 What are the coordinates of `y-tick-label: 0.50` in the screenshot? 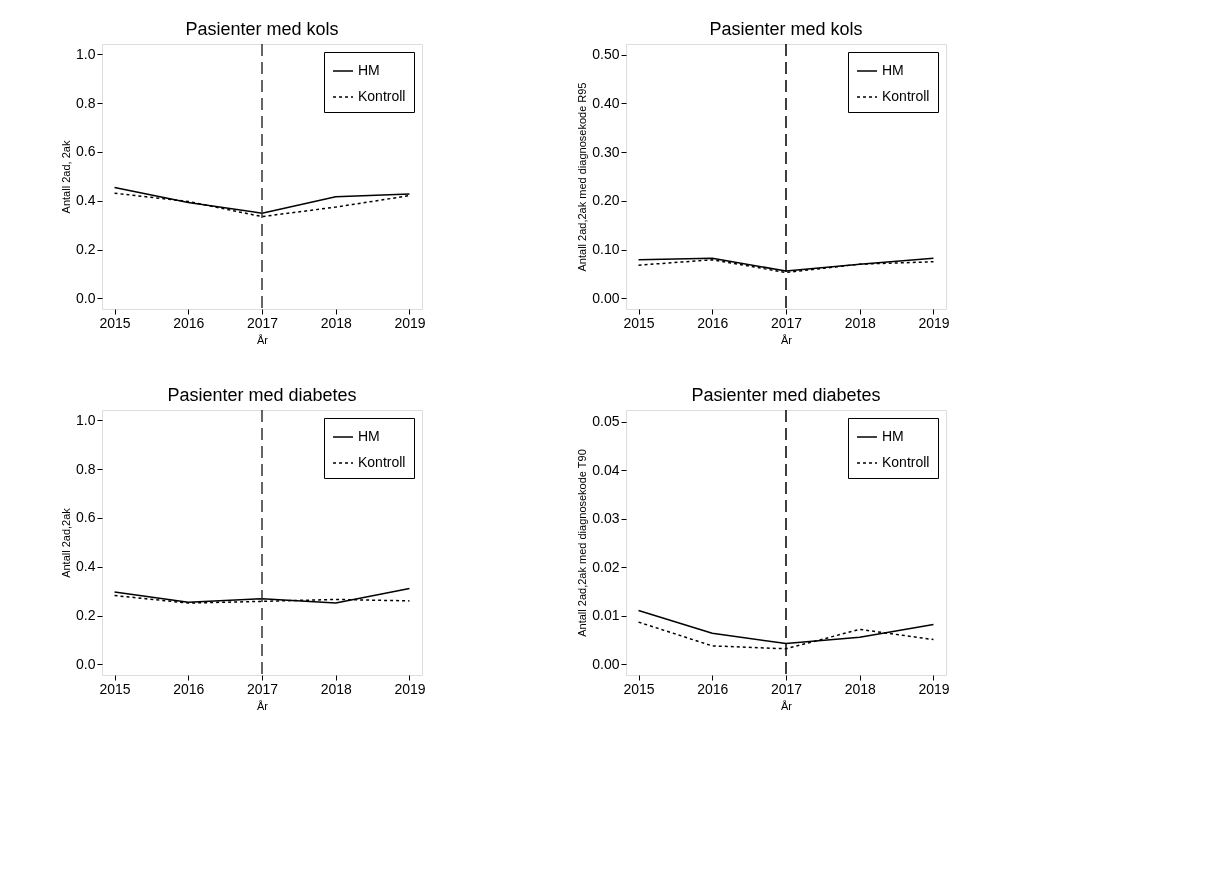 It's located at (606, 54).